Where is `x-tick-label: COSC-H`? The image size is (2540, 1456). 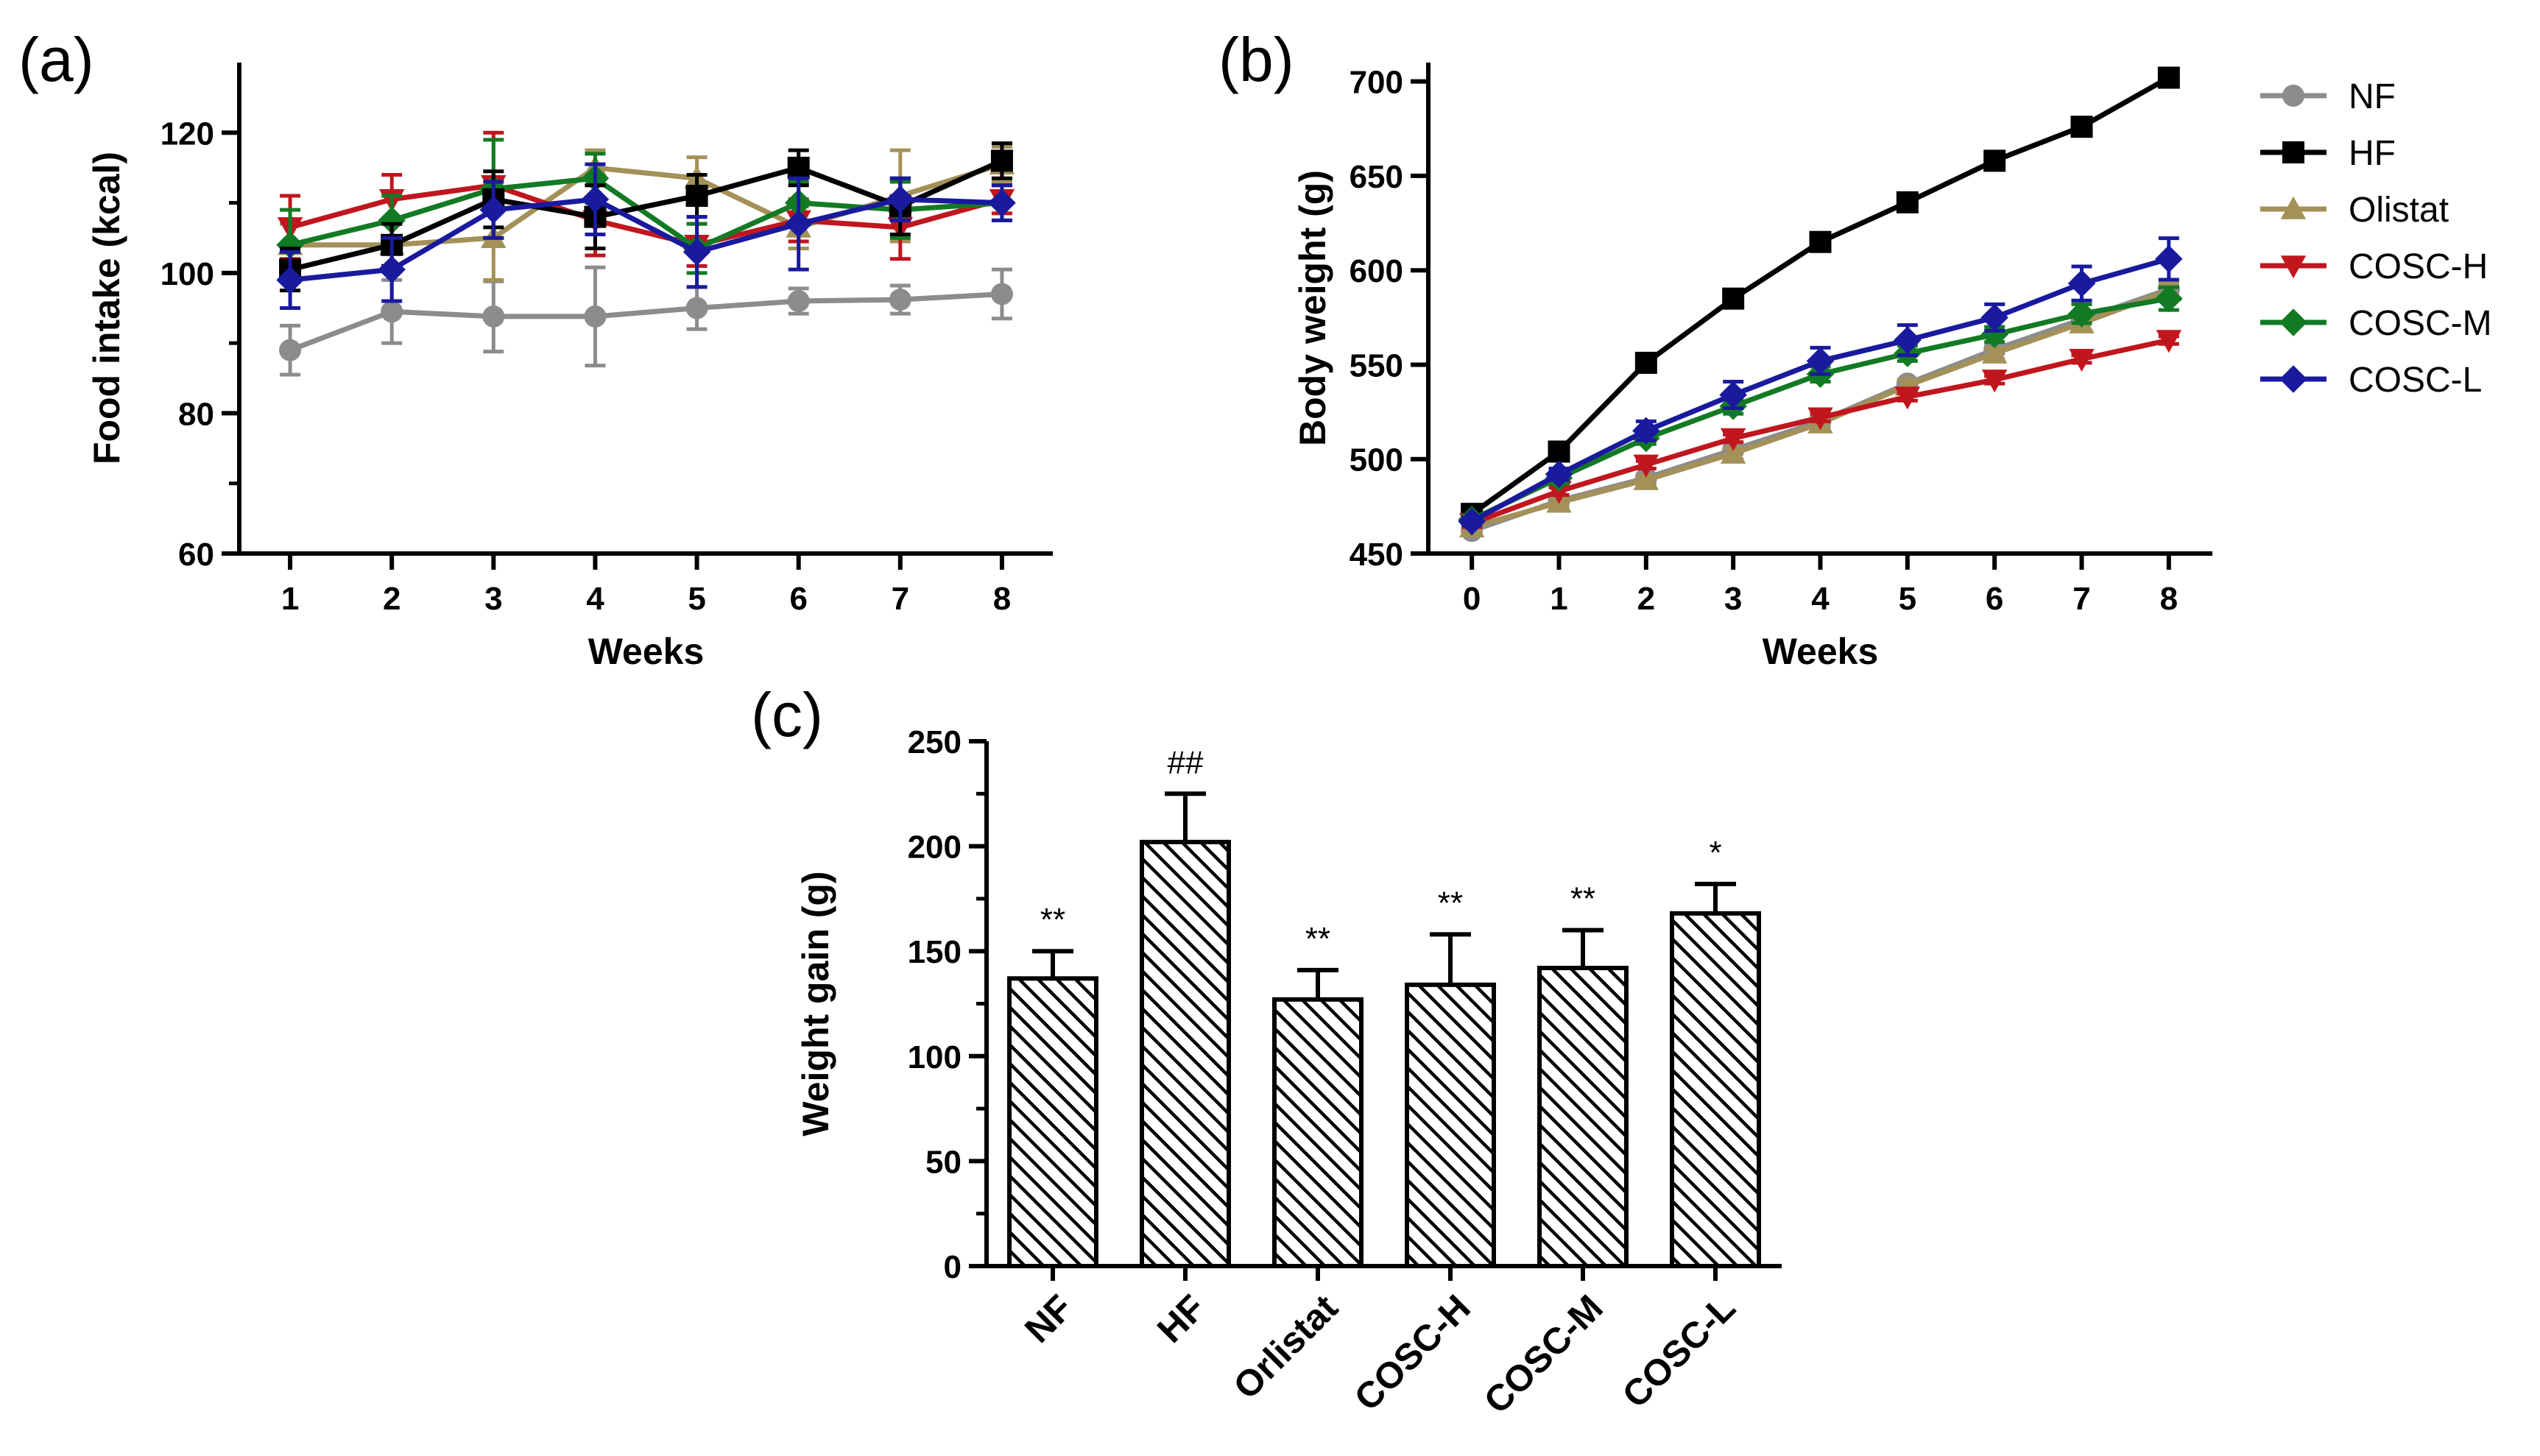 x-tick-label: COSC-H is located at coordinates (1412, 1352).